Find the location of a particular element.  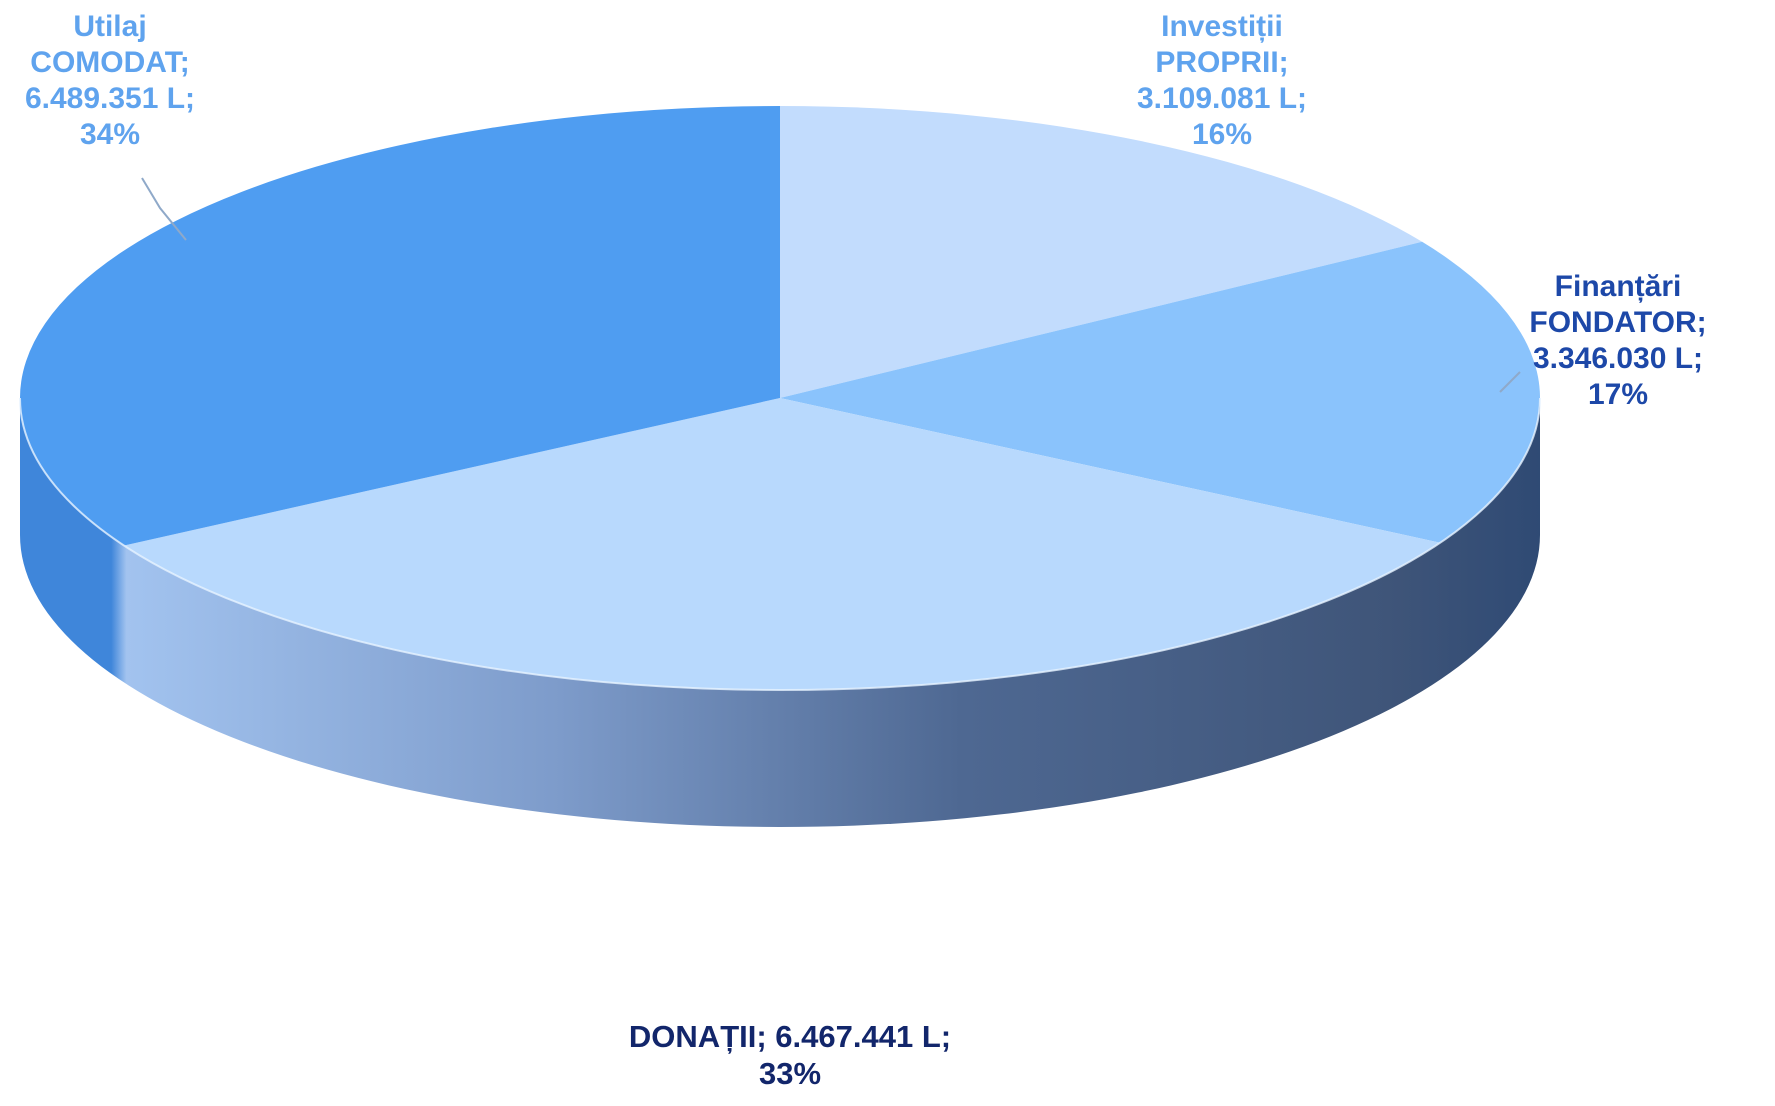

label-utilaj-line: 6.489.351 L; is located at coordinates (110, 98).